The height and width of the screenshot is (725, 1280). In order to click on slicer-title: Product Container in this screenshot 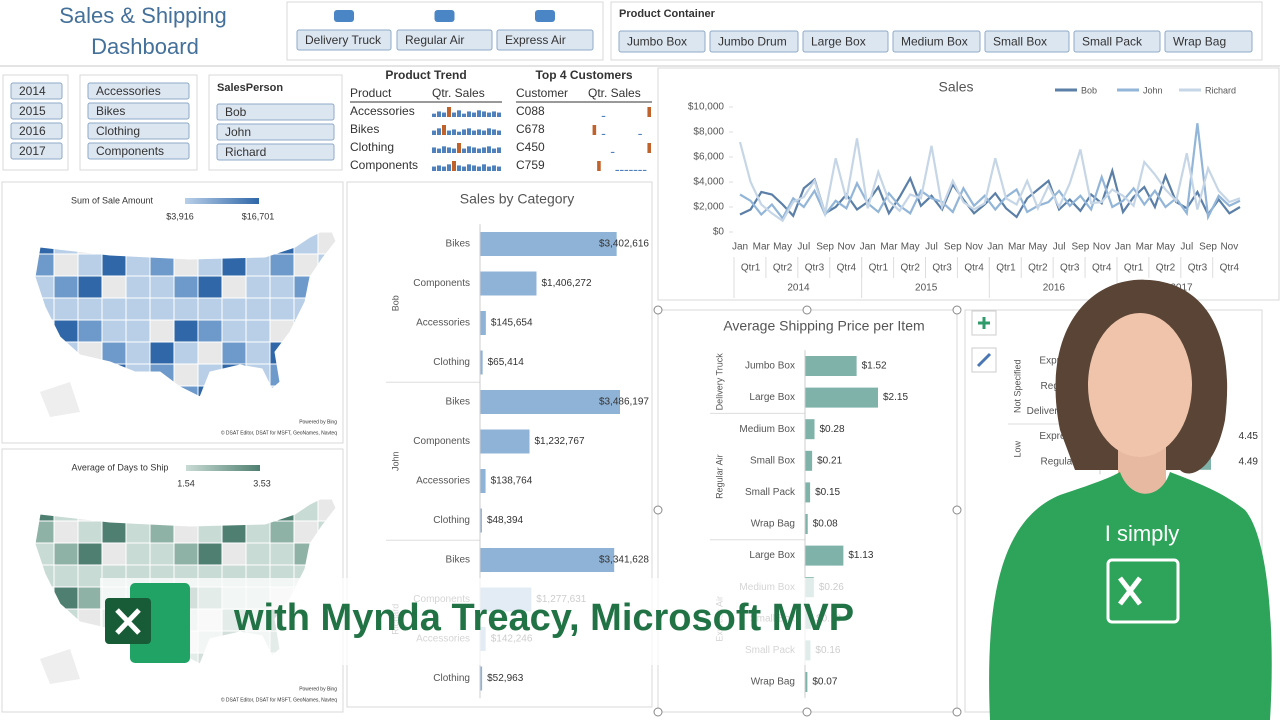, I will do `click(667, 14)`.